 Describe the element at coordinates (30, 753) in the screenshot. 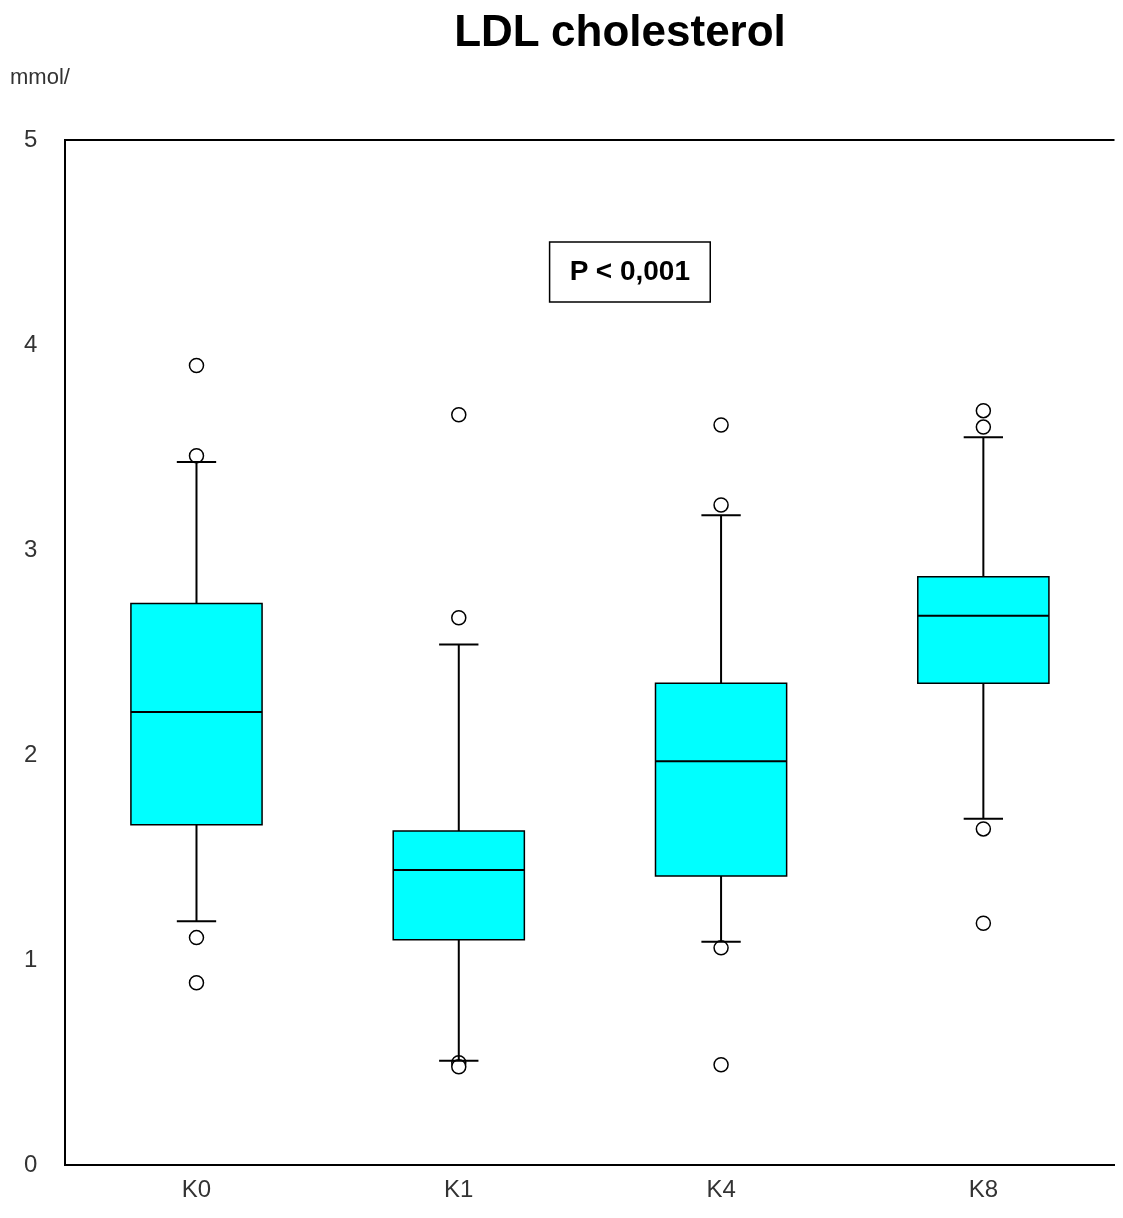

I see `y-tick-label: 2` at that location.